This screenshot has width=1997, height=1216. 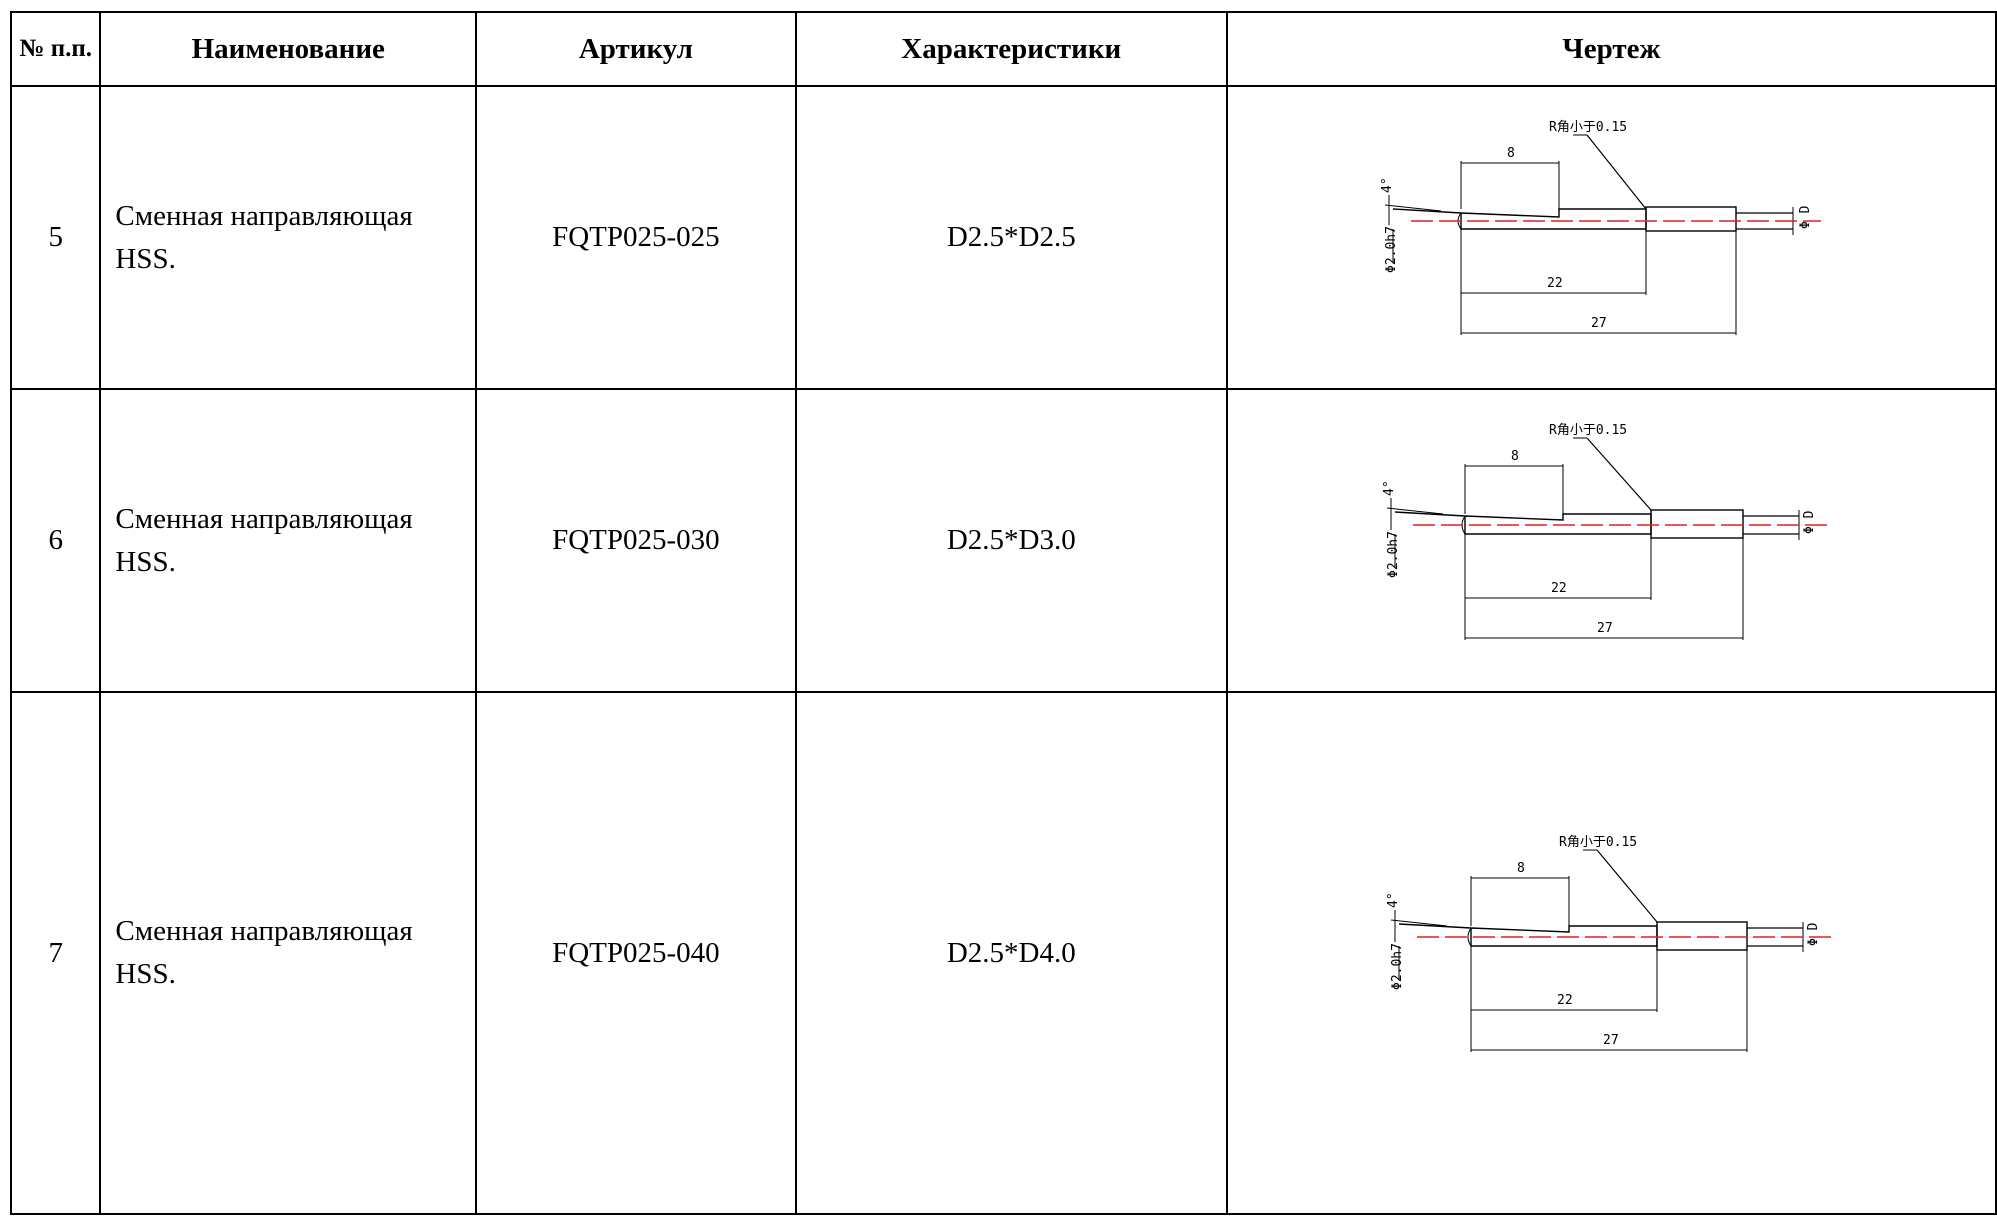 I want to click on cell-article: FQTP025-025, so click(x=636, y=237).